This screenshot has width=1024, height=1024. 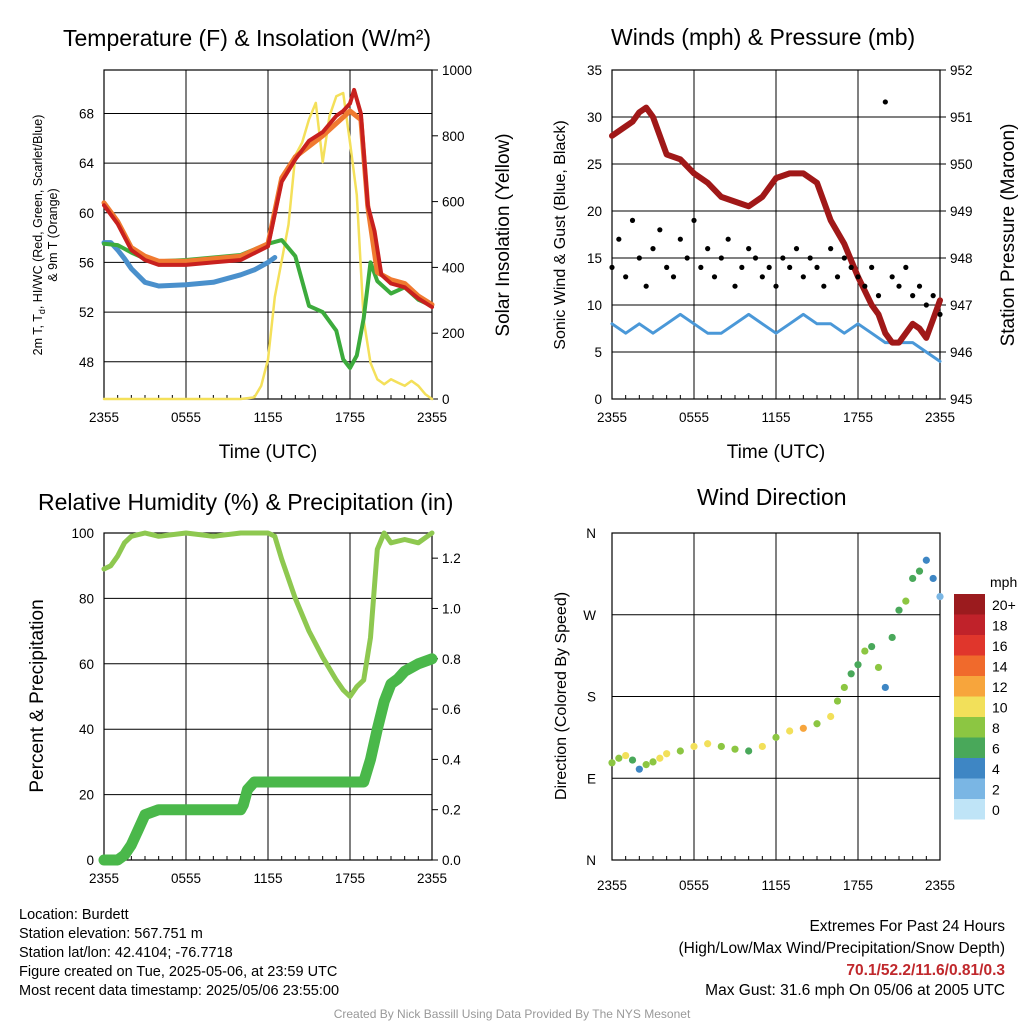 I want to click on wind-xlabel: Time (UTC), so click(x=776, y=452).